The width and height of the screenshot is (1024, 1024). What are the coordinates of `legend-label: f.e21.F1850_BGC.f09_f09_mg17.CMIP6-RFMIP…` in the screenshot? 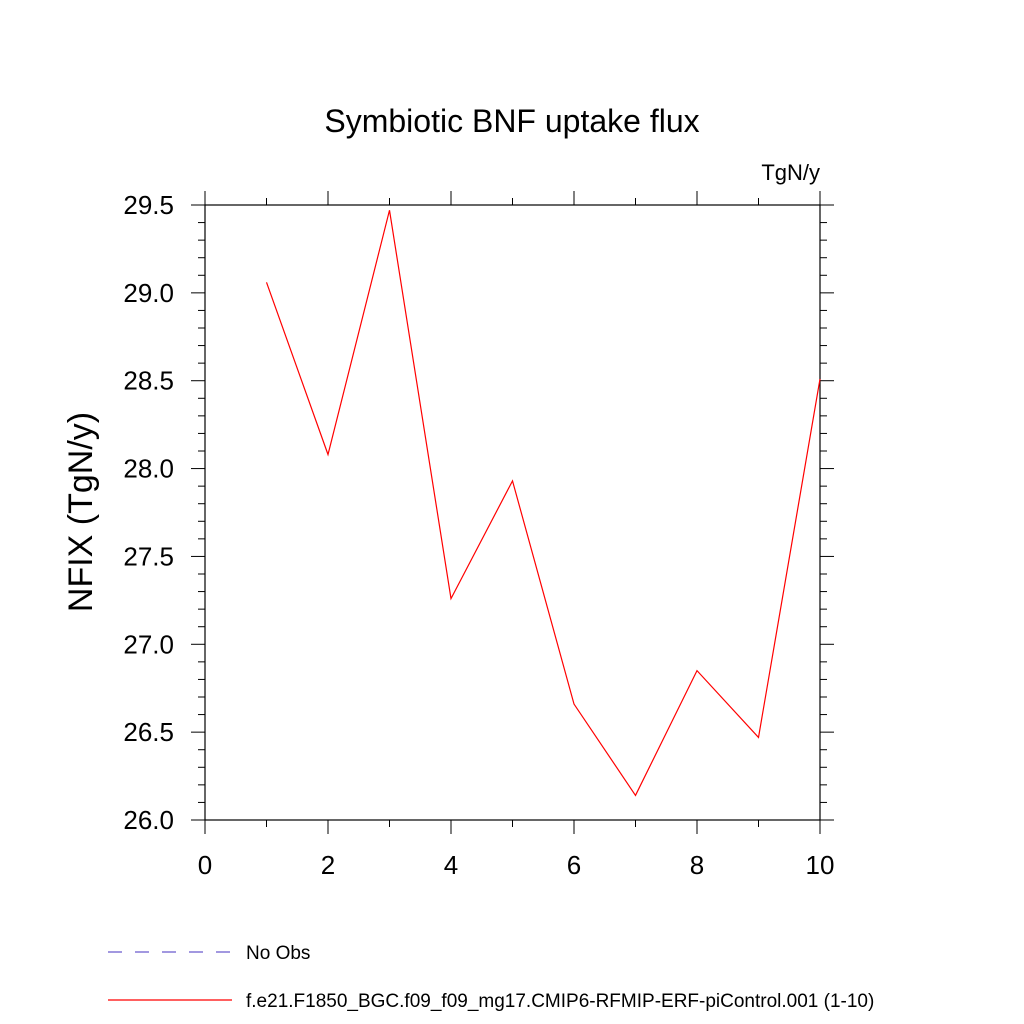 It's located at (560, 1001).